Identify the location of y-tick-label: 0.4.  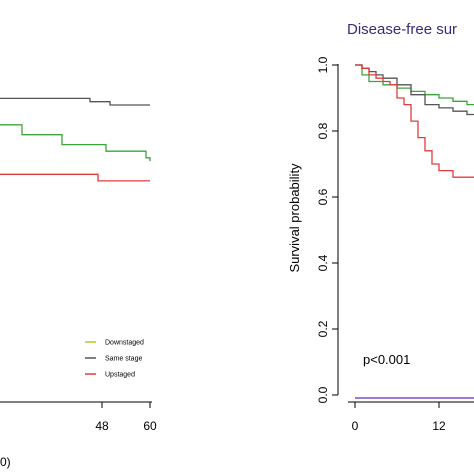
(323, 262).